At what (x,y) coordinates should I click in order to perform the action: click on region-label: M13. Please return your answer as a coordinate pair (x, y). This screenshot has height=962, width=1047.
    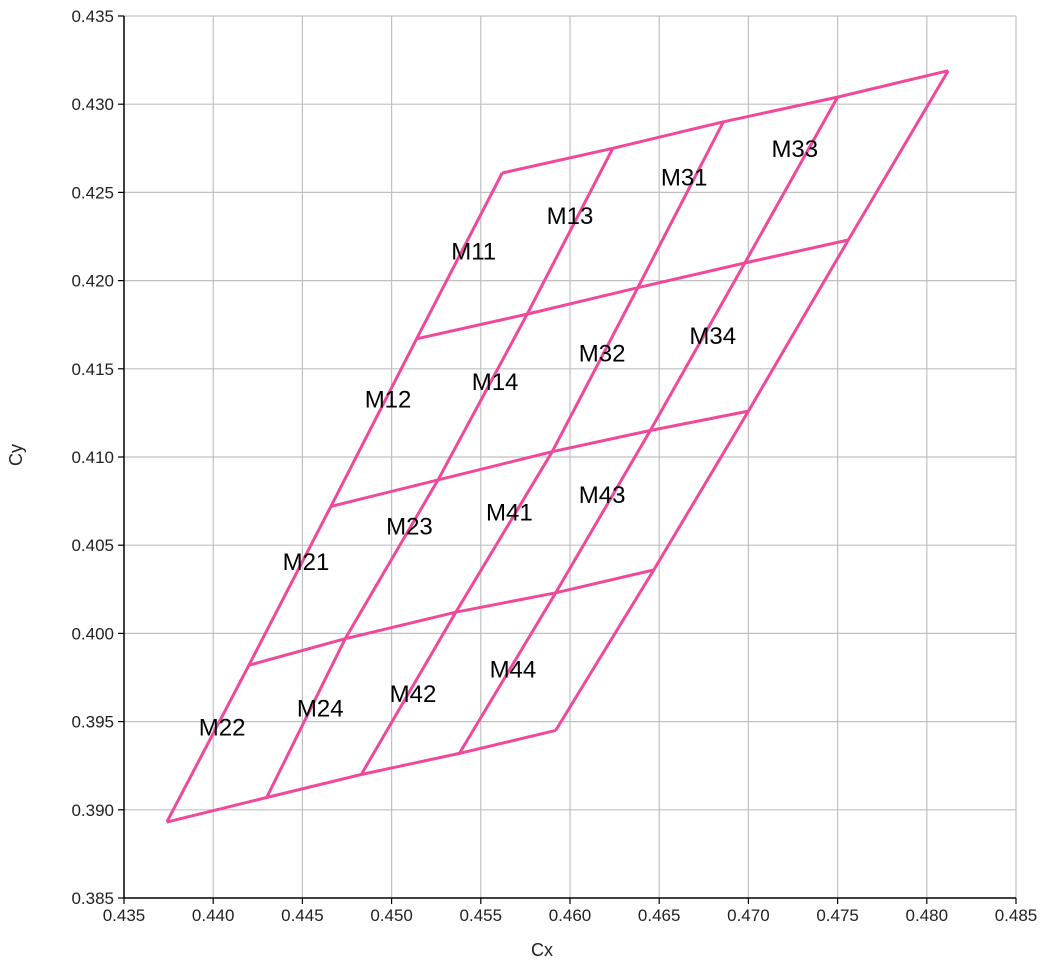
    Looking at the image, I should click on (570, 216).